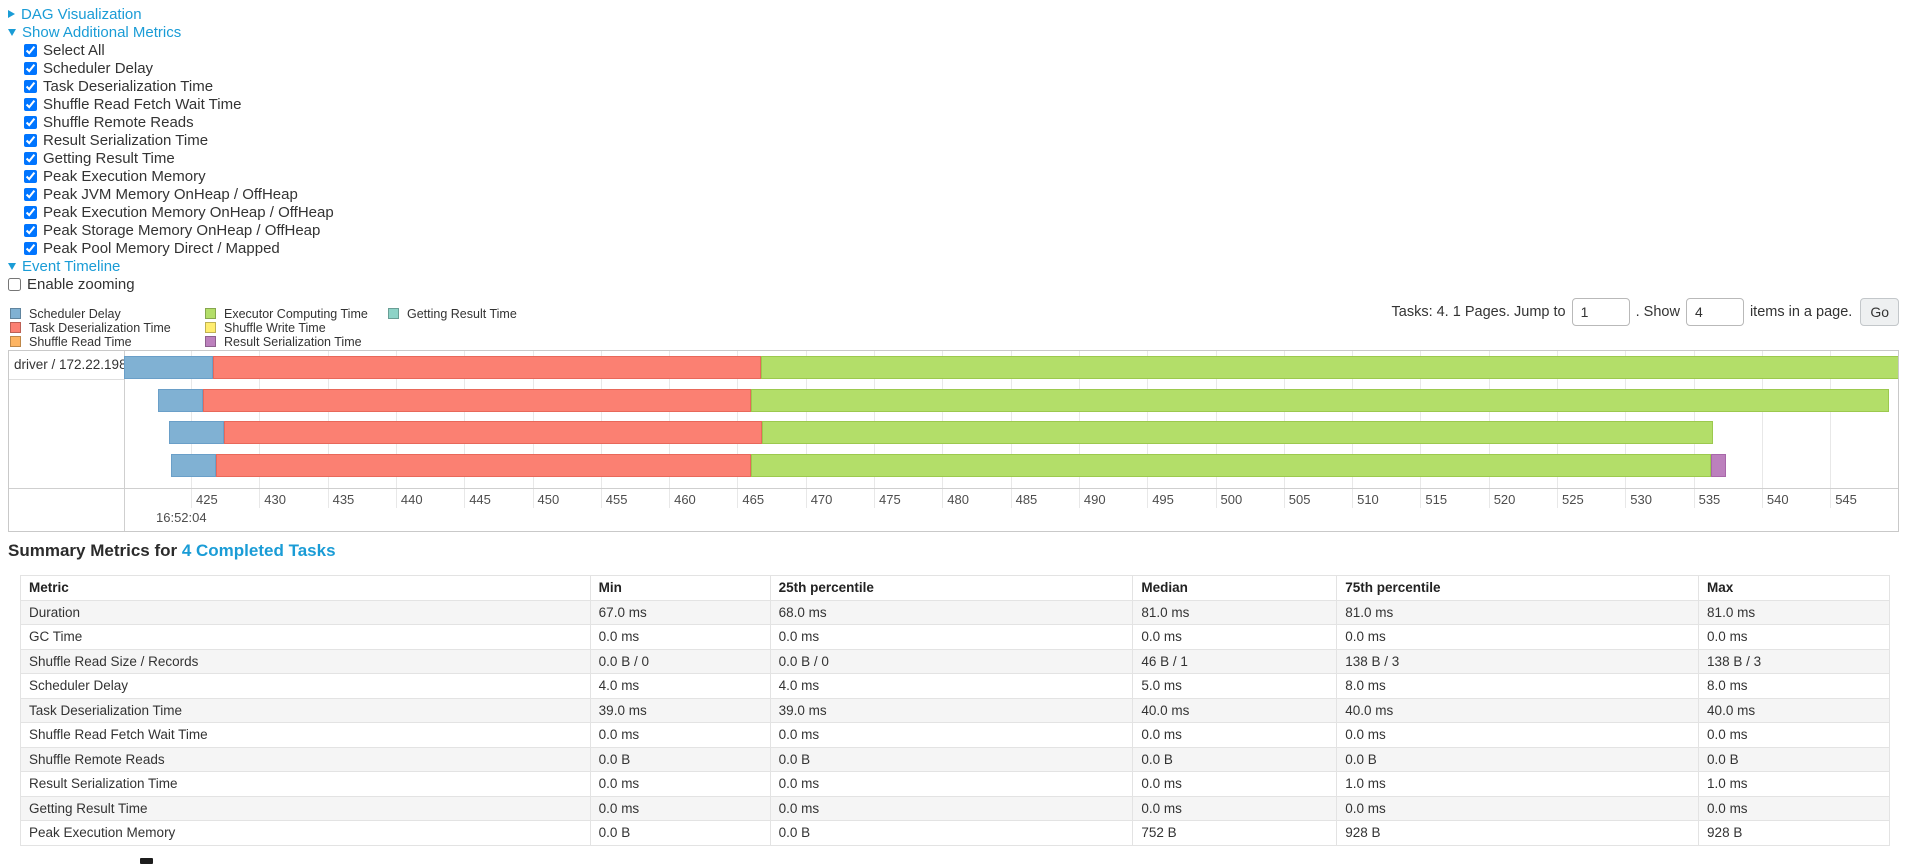  Describe the element at coordinates (71, 266) in the screenshot. I see `event-timeline-label: Event Timeline` at that location.